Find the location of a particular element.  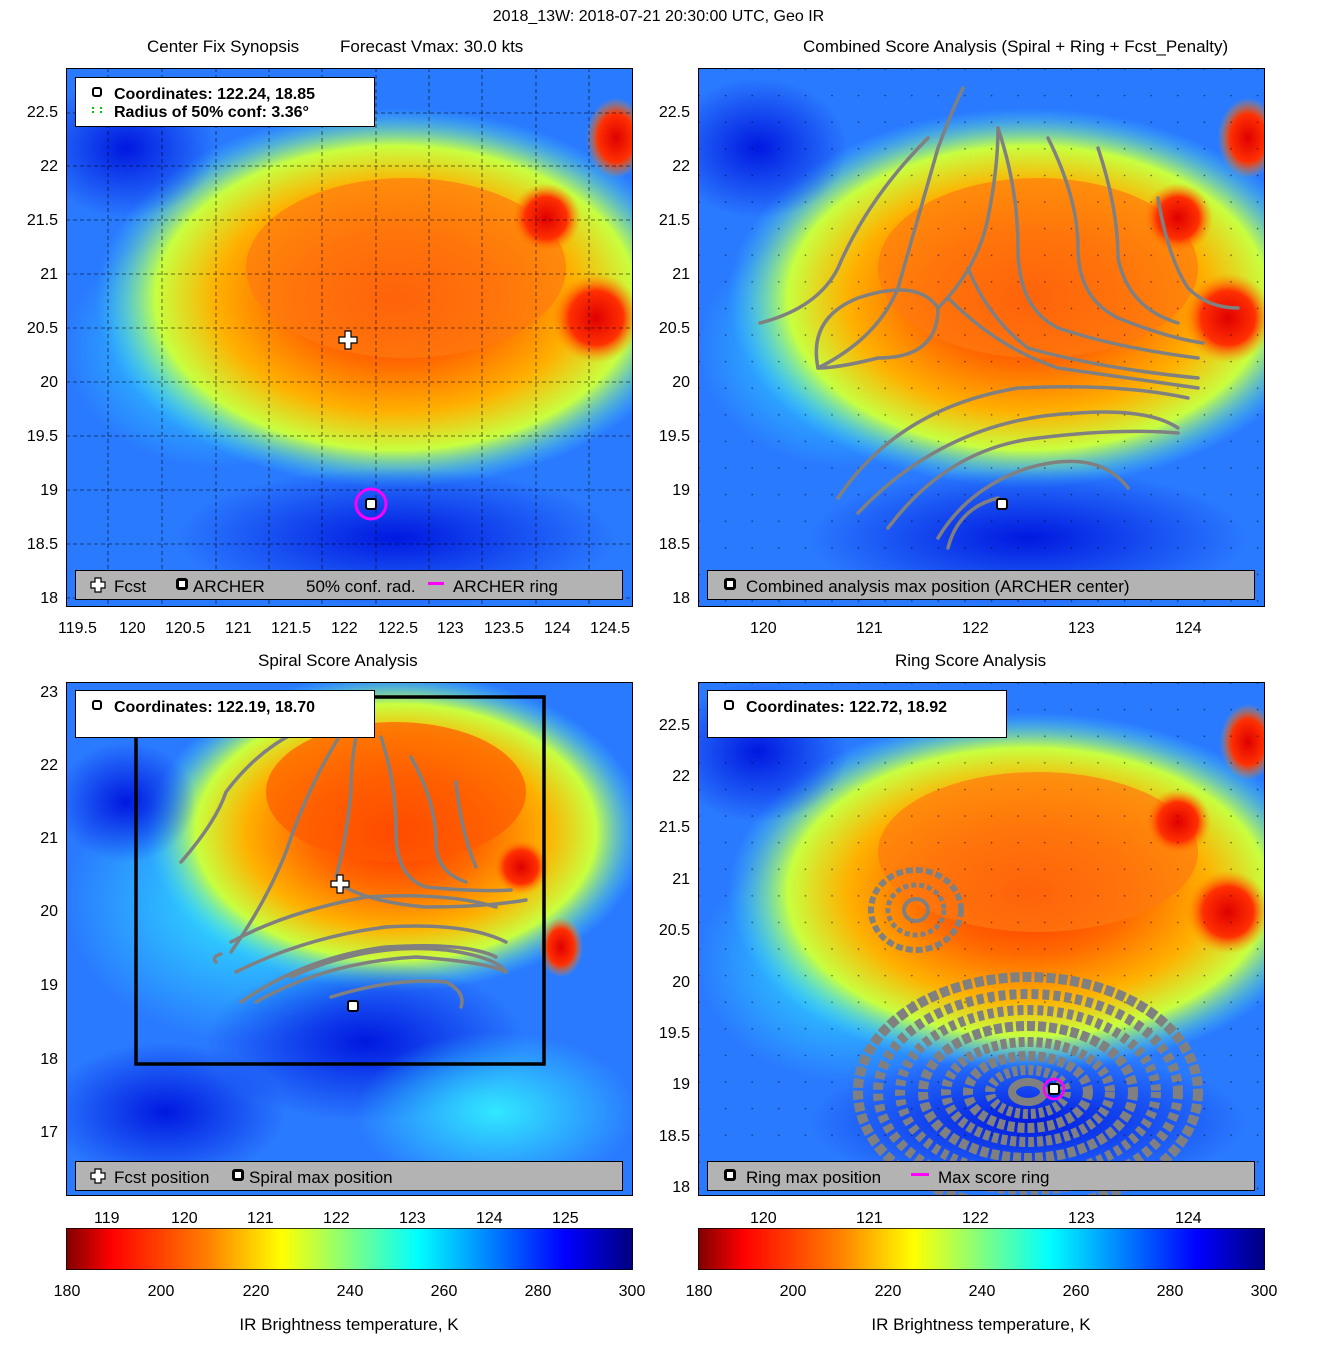

br-xtick: 122 is located at coordinates (975, 1218).